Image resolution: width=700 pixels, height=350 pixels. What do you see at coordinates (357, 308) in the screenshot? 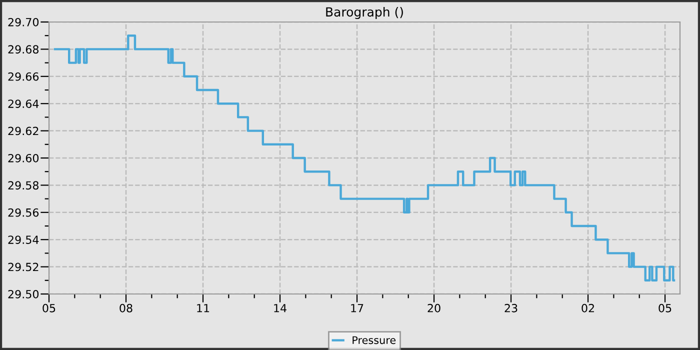
I see `x-tick-label: 17` at bounding box center [357, 308].